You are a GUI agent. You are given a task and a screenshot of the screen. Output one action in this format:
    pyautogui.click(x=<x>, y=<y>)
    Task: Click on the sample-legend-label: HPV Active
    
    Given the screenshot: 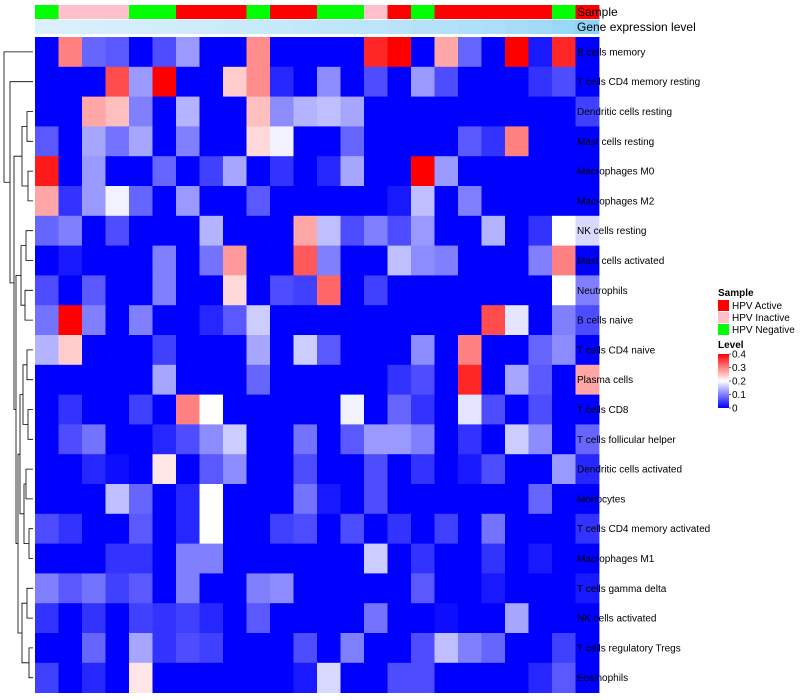 What is the action you would take?
    pyautogui.click(x=757, y=306)
    